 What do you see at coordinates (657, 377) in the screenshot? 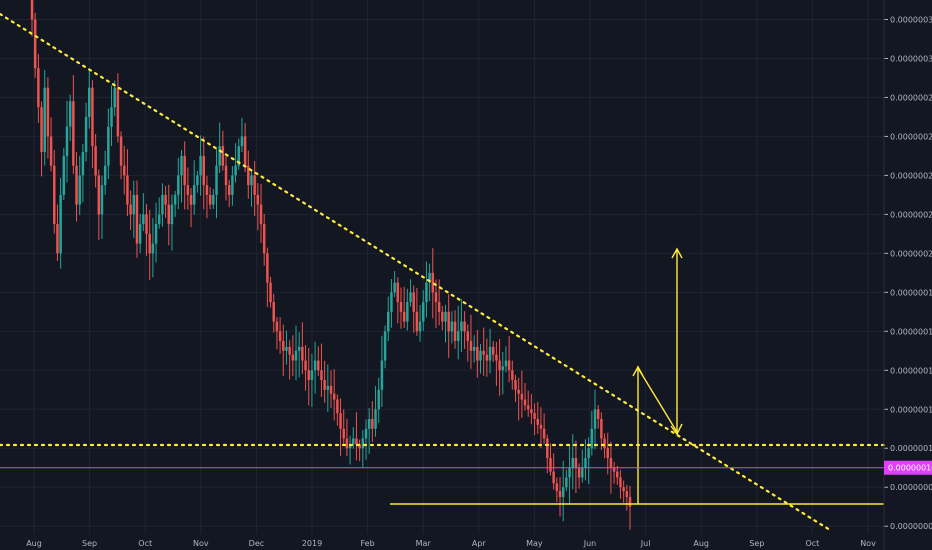
I see `projection-path` at bounding box center [657, 377].